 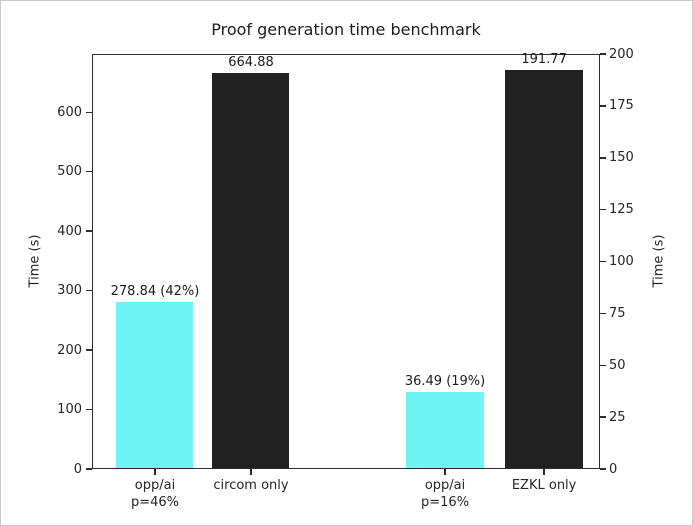 I want to click on x-axis-tick-label-ezkl-only: EZKL only, so click(x=544, y=485).